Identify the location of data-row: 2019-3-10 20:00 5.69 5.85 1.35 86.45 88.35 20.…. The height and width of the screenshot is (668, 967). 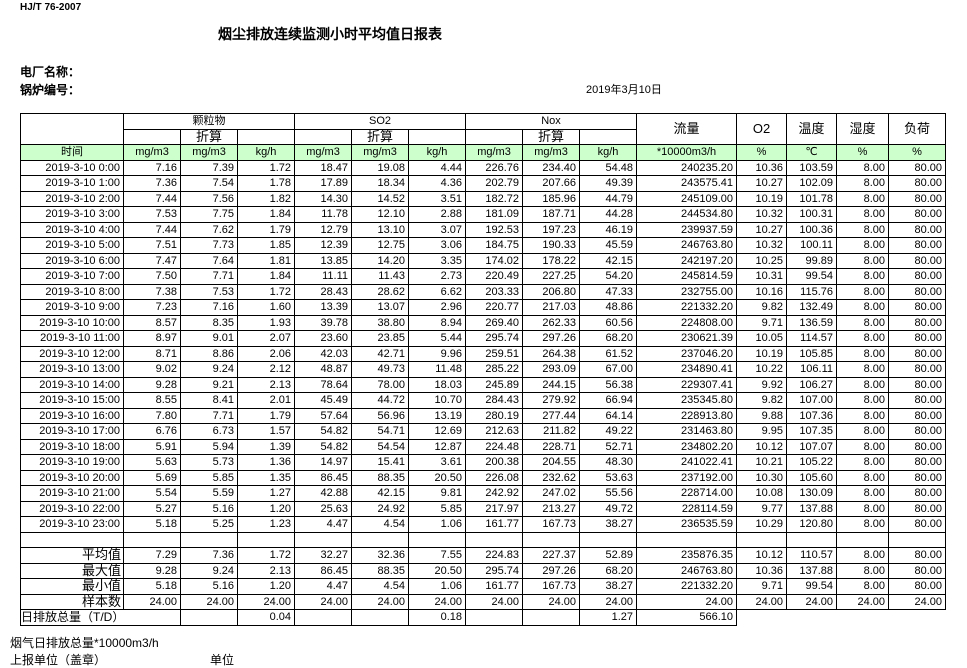
(483, 477).